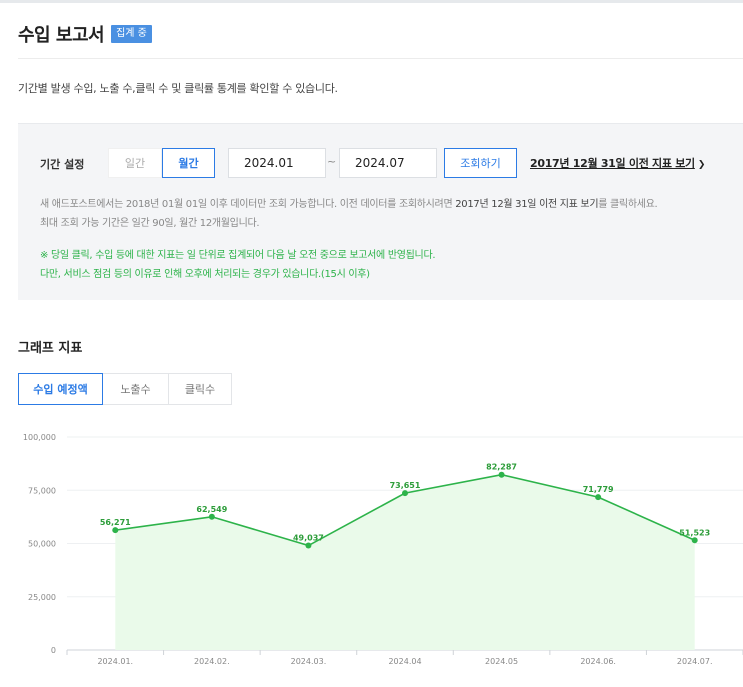 This screenshot has width=743, height=687. What do you see at coordinates (501, 661) in the screenshot?
I see `x-tick-label: 2024.05` at bounding box center [501, 661].